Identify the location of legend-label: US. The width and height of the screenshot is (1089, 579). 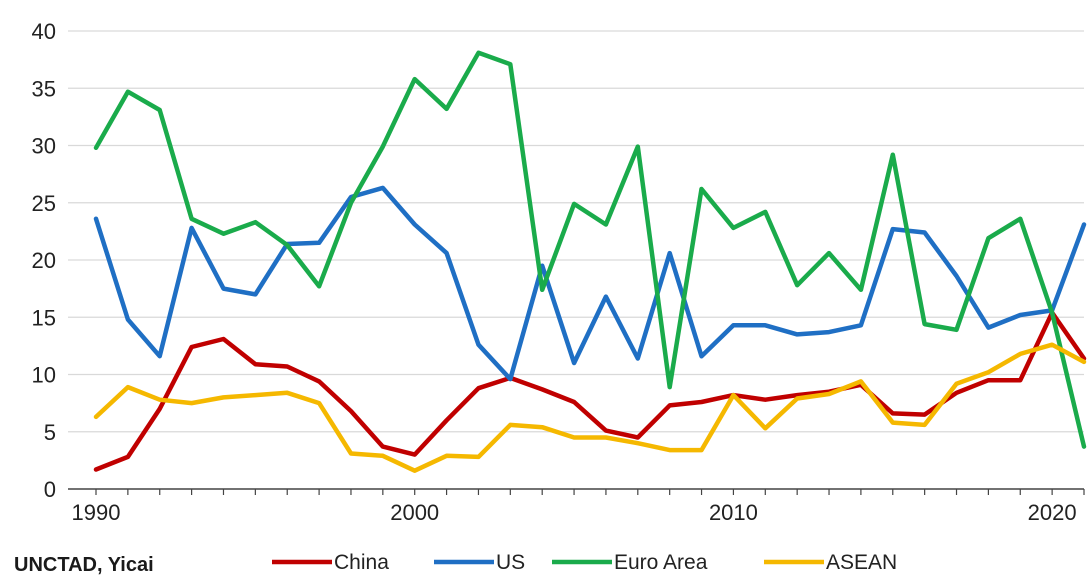
(510, 562).